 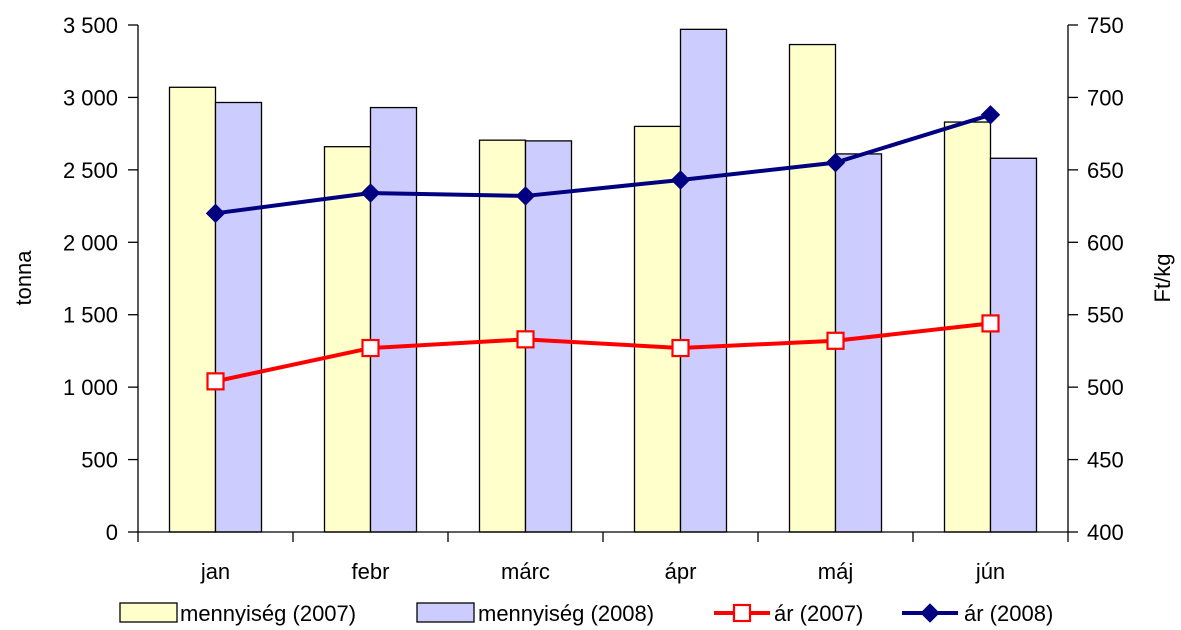 What do you see at coordinates (990, 571) in the screenshot?
I see `x-tick-label-5: jún` at bounding box center [990, 571].